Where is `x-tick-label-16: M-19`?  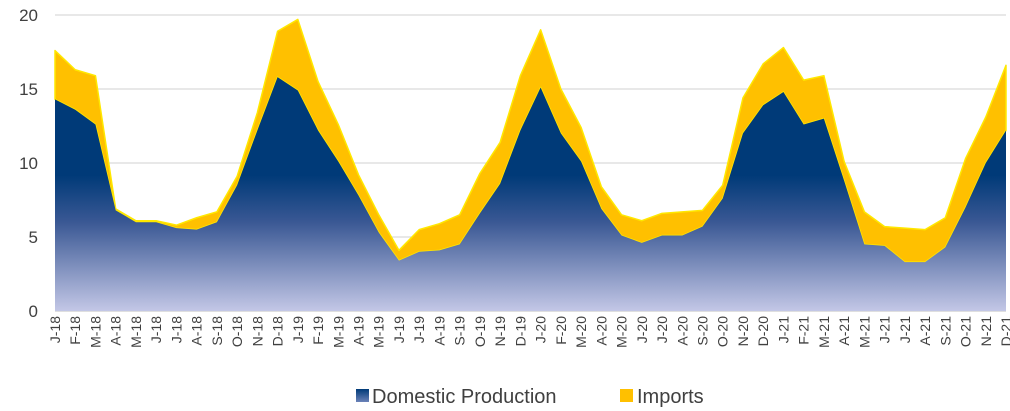
x-tick-label-16: M-19 is located at coordinates (379, 332).